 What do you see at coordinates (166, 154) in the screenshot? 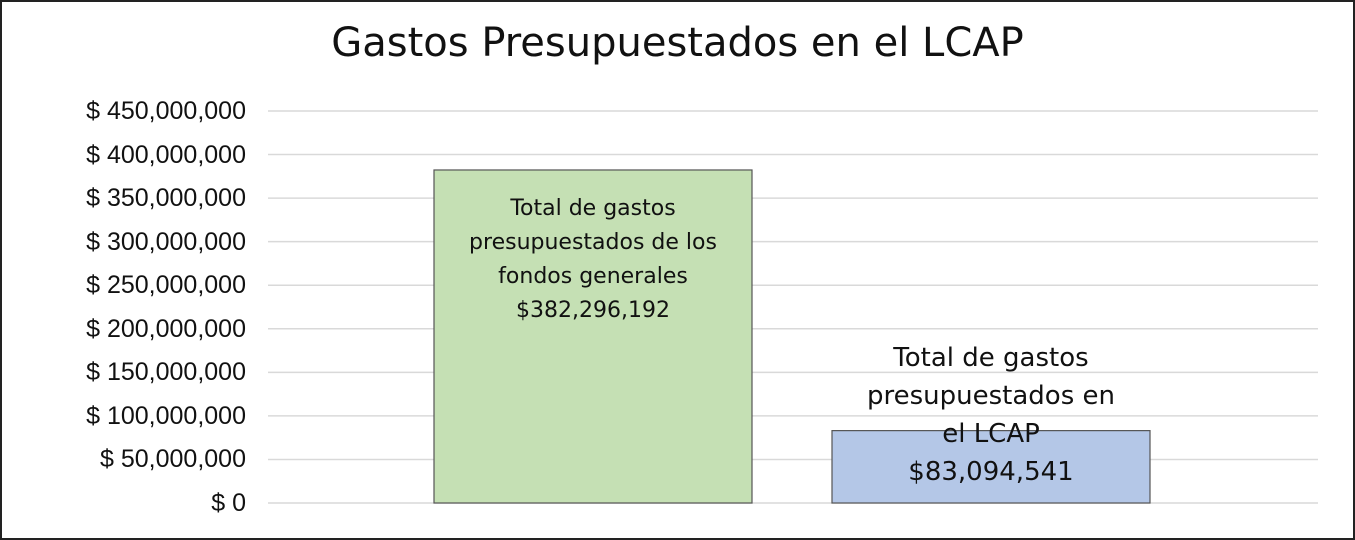
I see `y-tick-label: $ 400,000,000` at bounding box center [166, 154].